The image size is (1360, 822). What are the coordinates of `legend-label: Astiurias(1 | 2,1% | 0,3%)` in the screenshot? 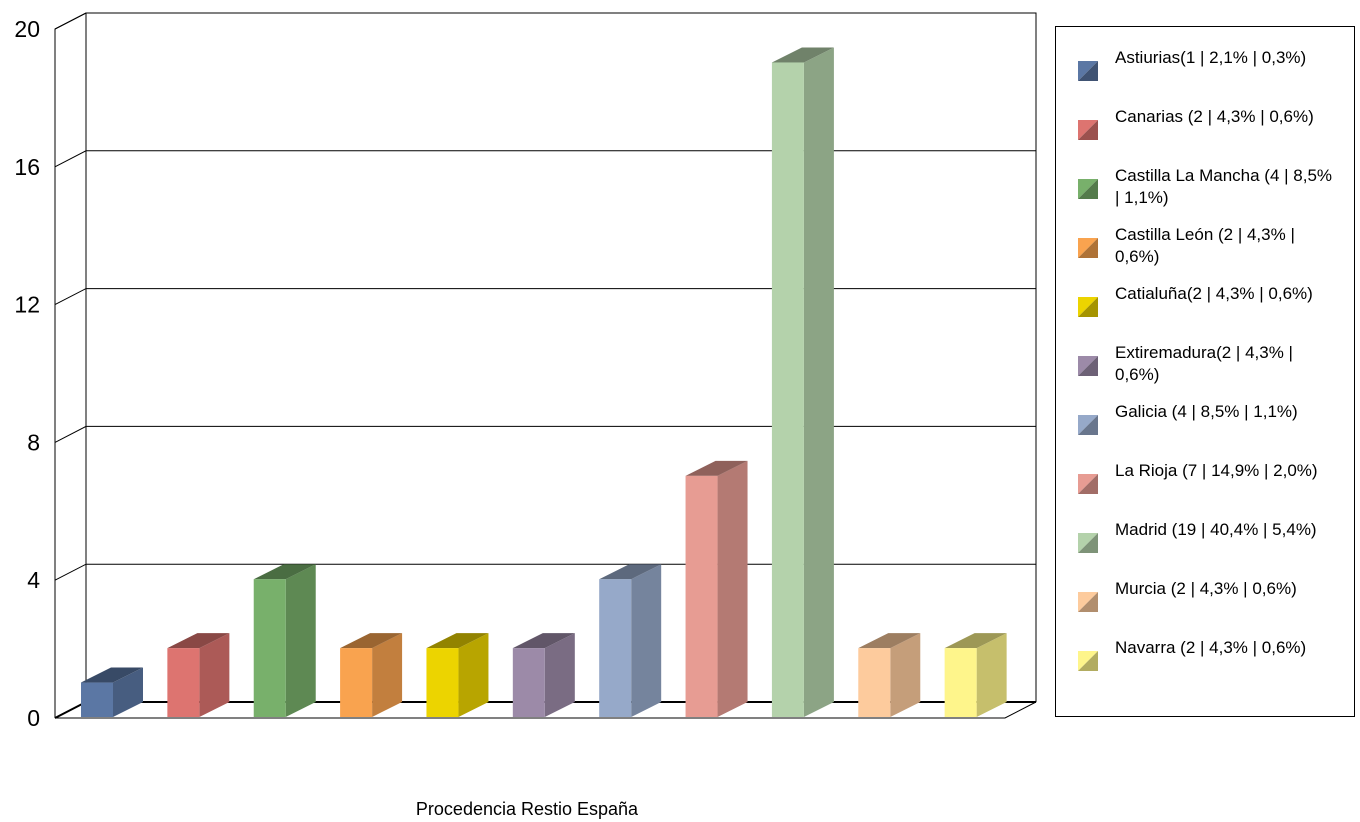 It's located at (1211, 57).